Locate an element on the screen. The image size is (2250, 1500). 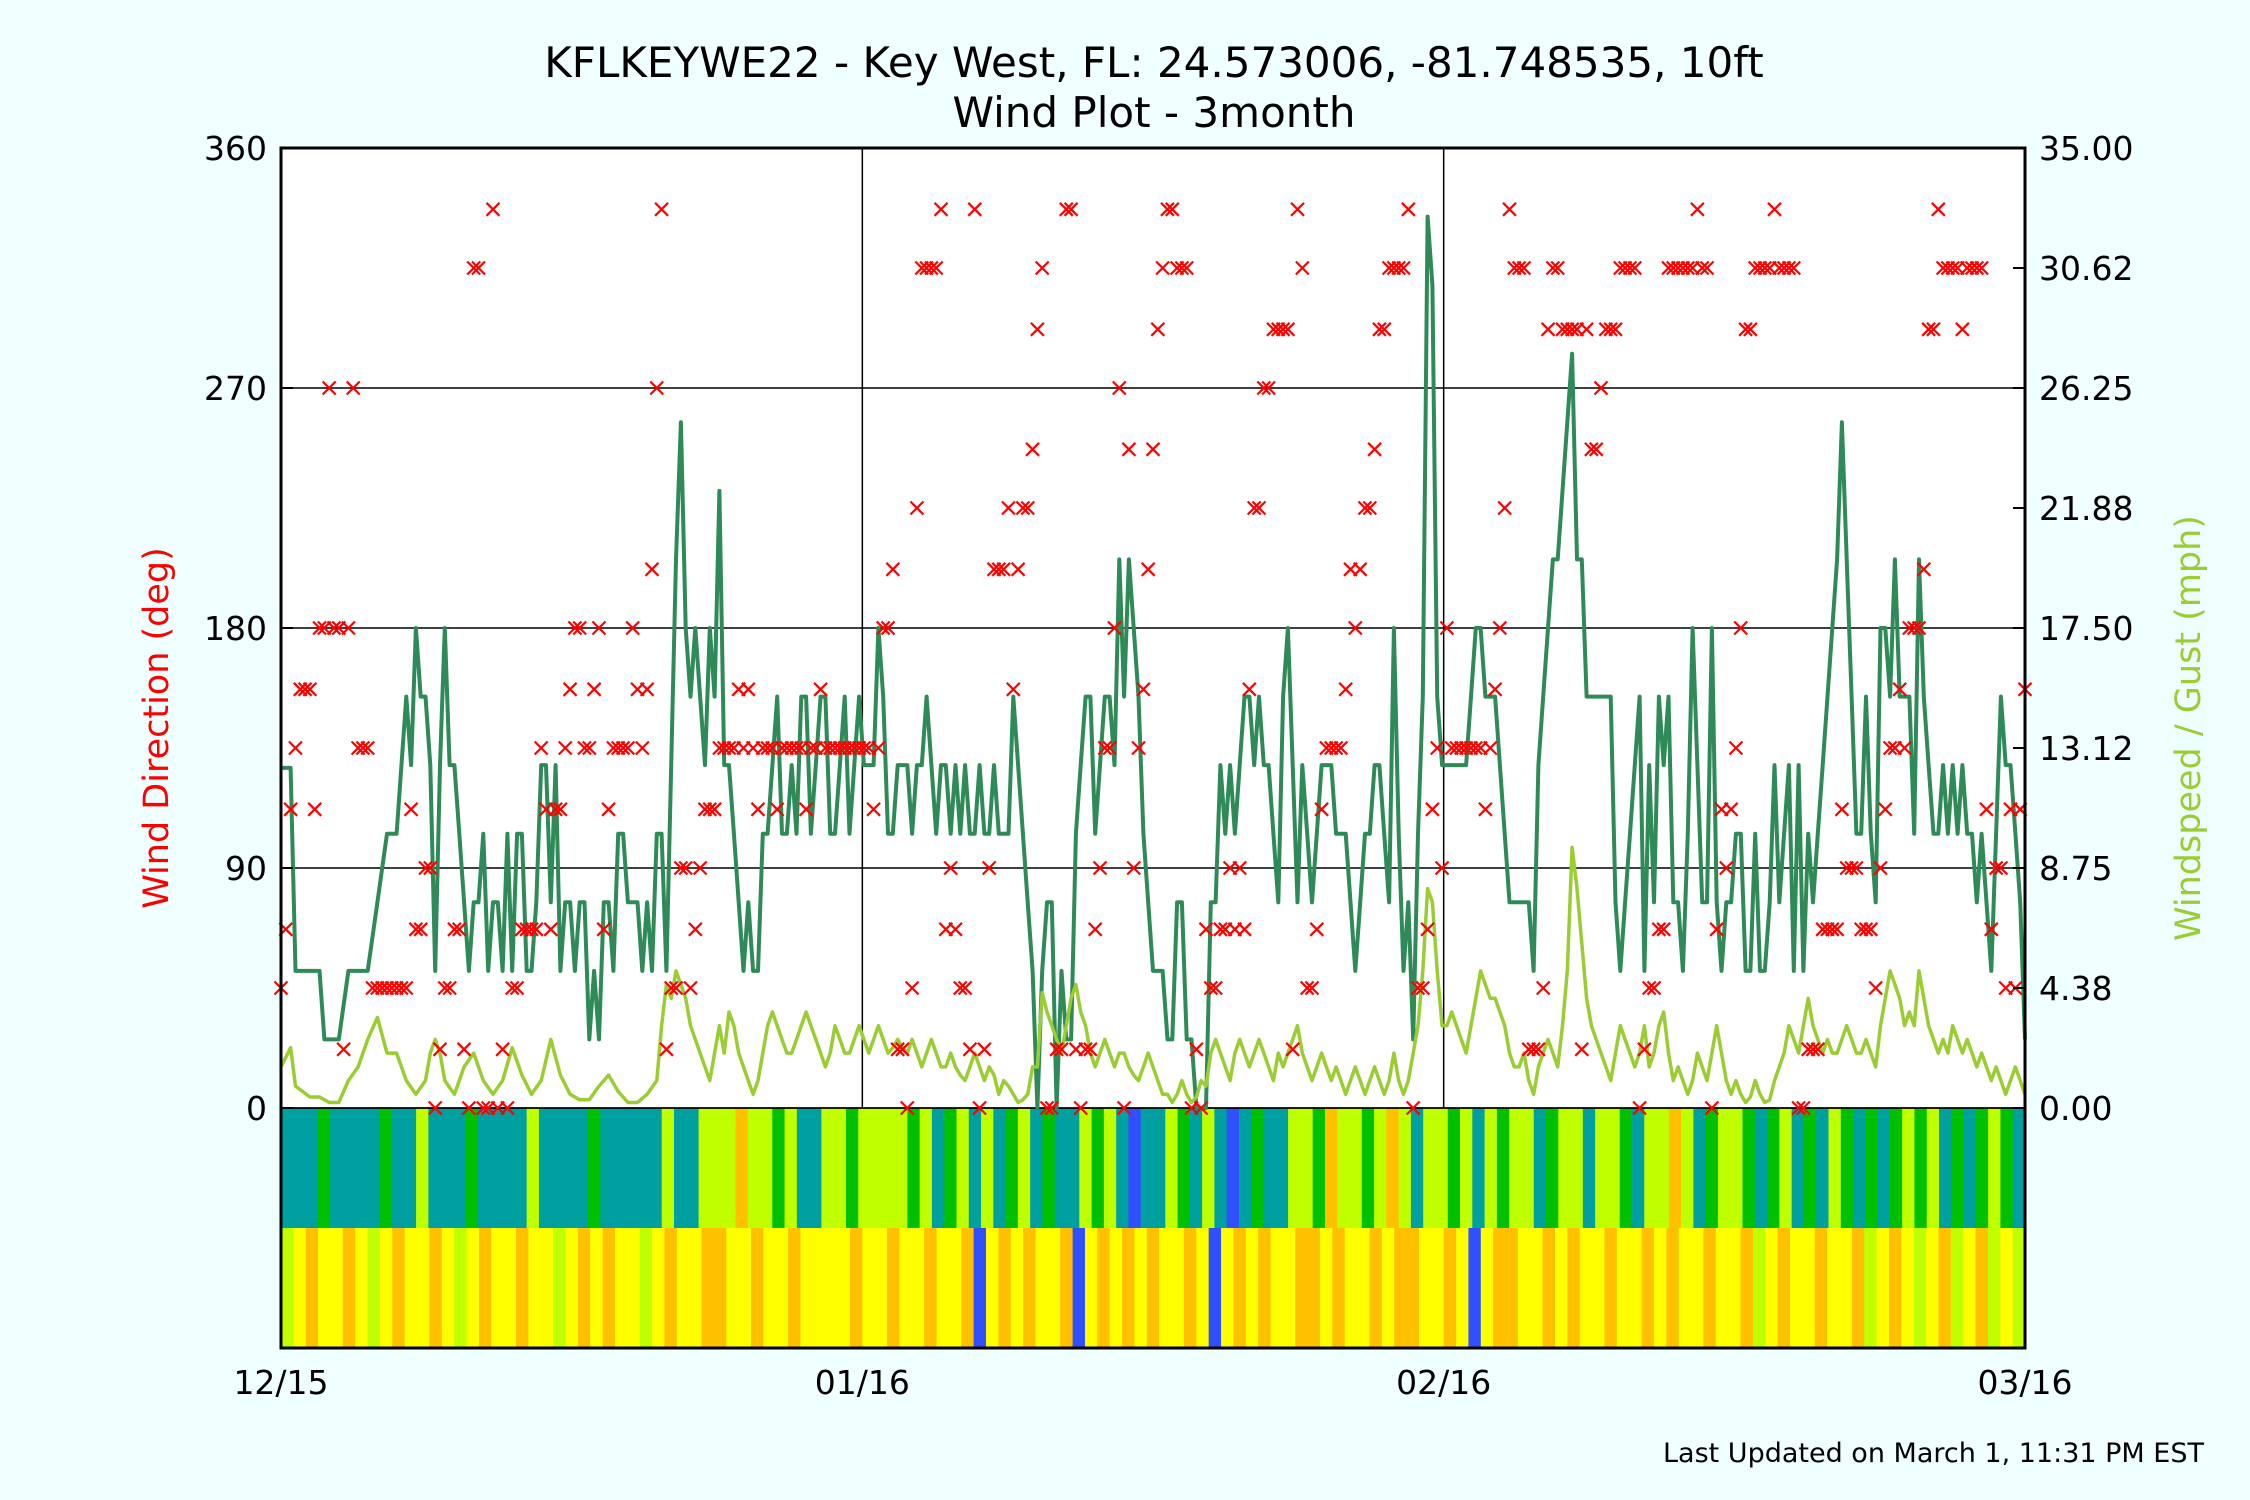
condition-bands is located at coordinates (1153, 1228).